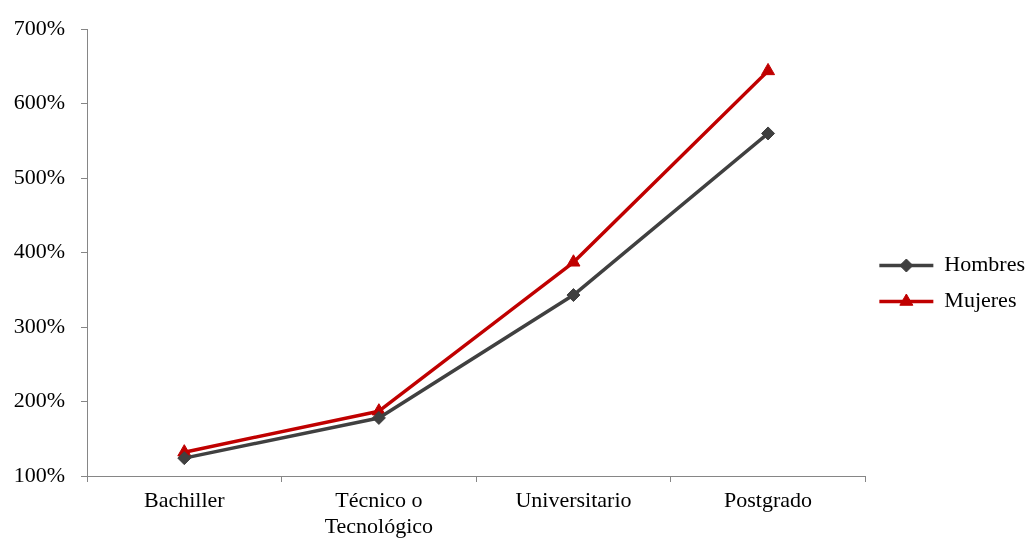 Image resolution: width=1035 pixels, height=542 pixels. What do you see at coordinates (39, 400) in the screenshot?
I see `y-tick-label: 200%` at bounding box center [39, 400].